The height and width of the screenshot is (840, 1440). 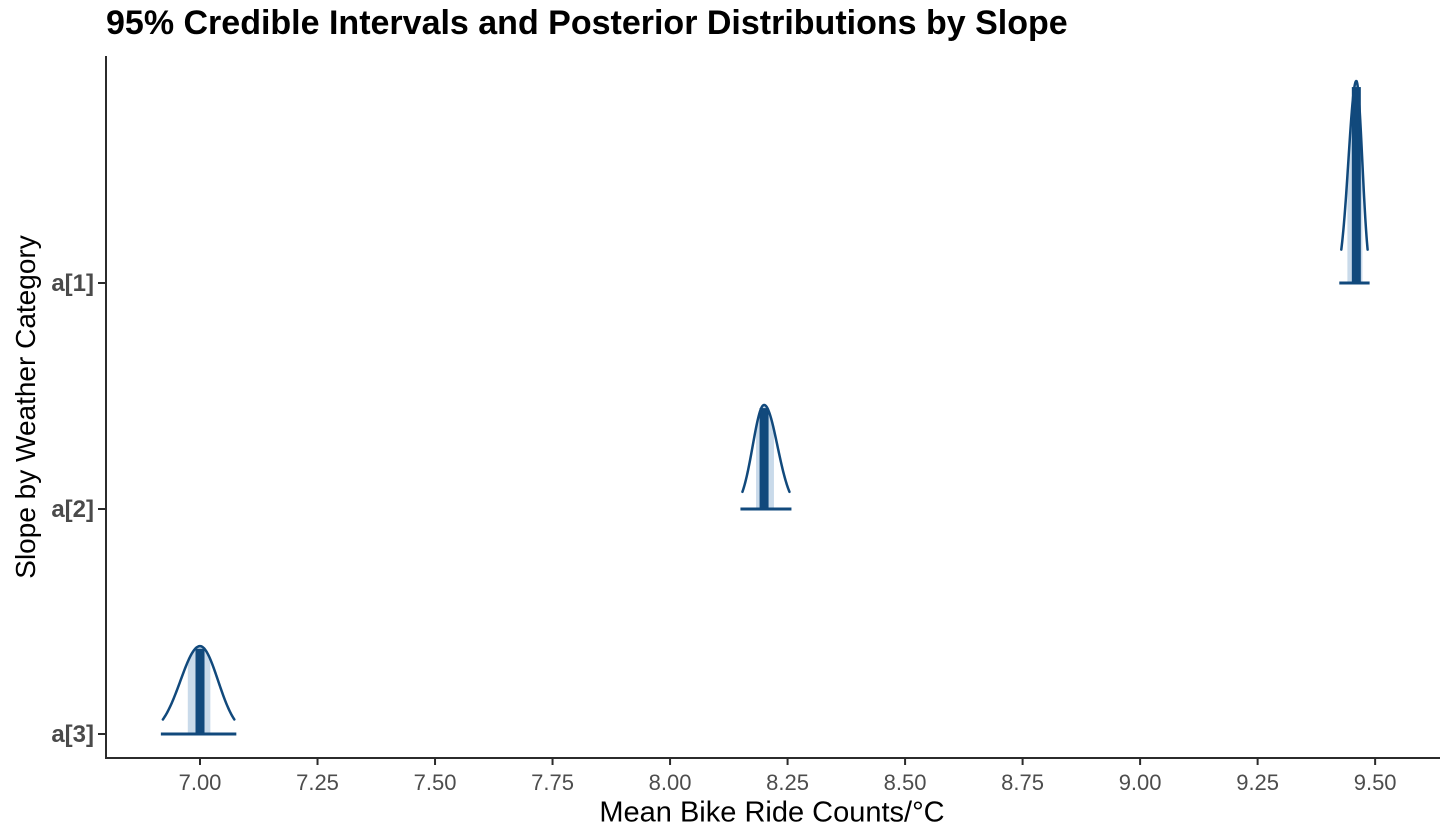 What do you see at coordinates (317, 782) in the screenshot?
I see `x-tick-label: 7.25` at bounding box center [317, 782].